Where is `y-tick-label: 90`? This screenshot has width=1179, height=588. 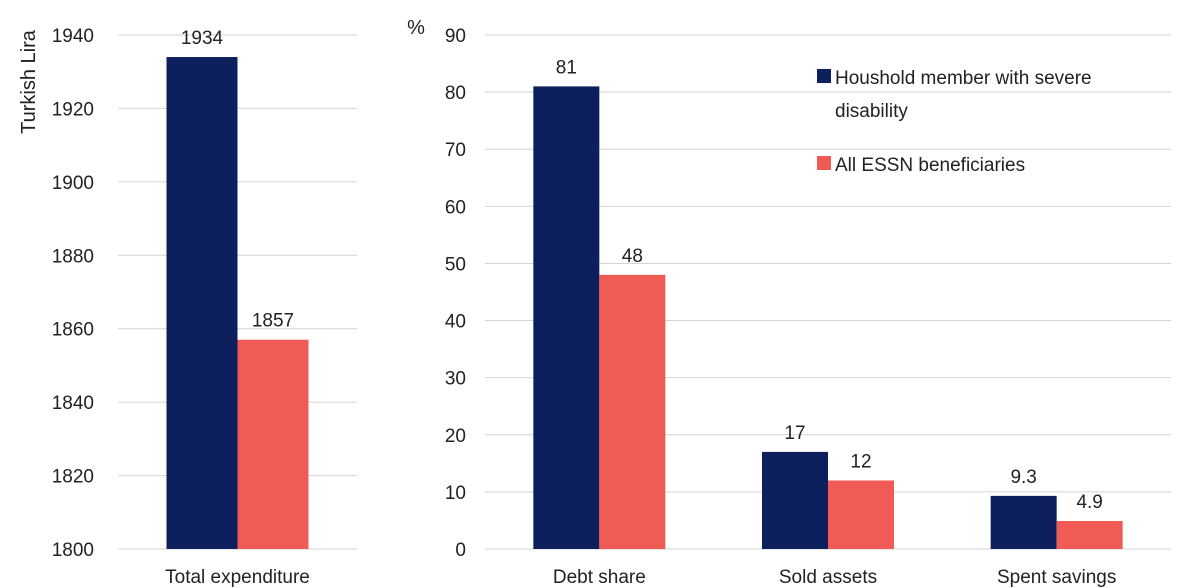
y-tick-label: 90 is located at coordinates (455, 36).